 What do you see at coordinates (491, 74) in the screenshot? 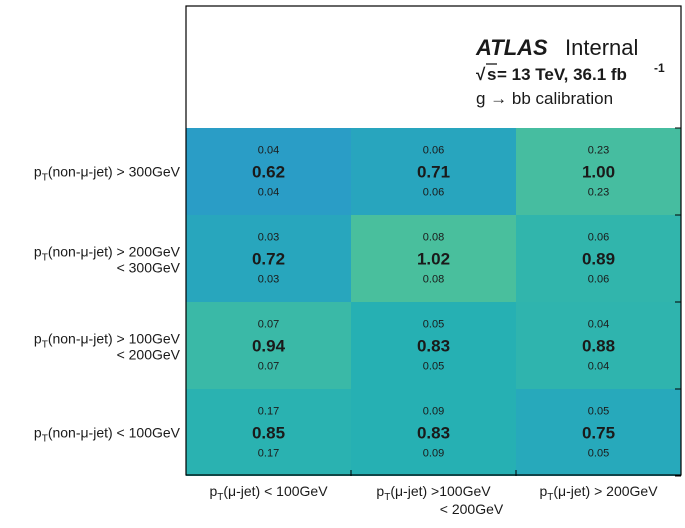
I see `sqrt-s-label: s` at bounding box center [491, 74].